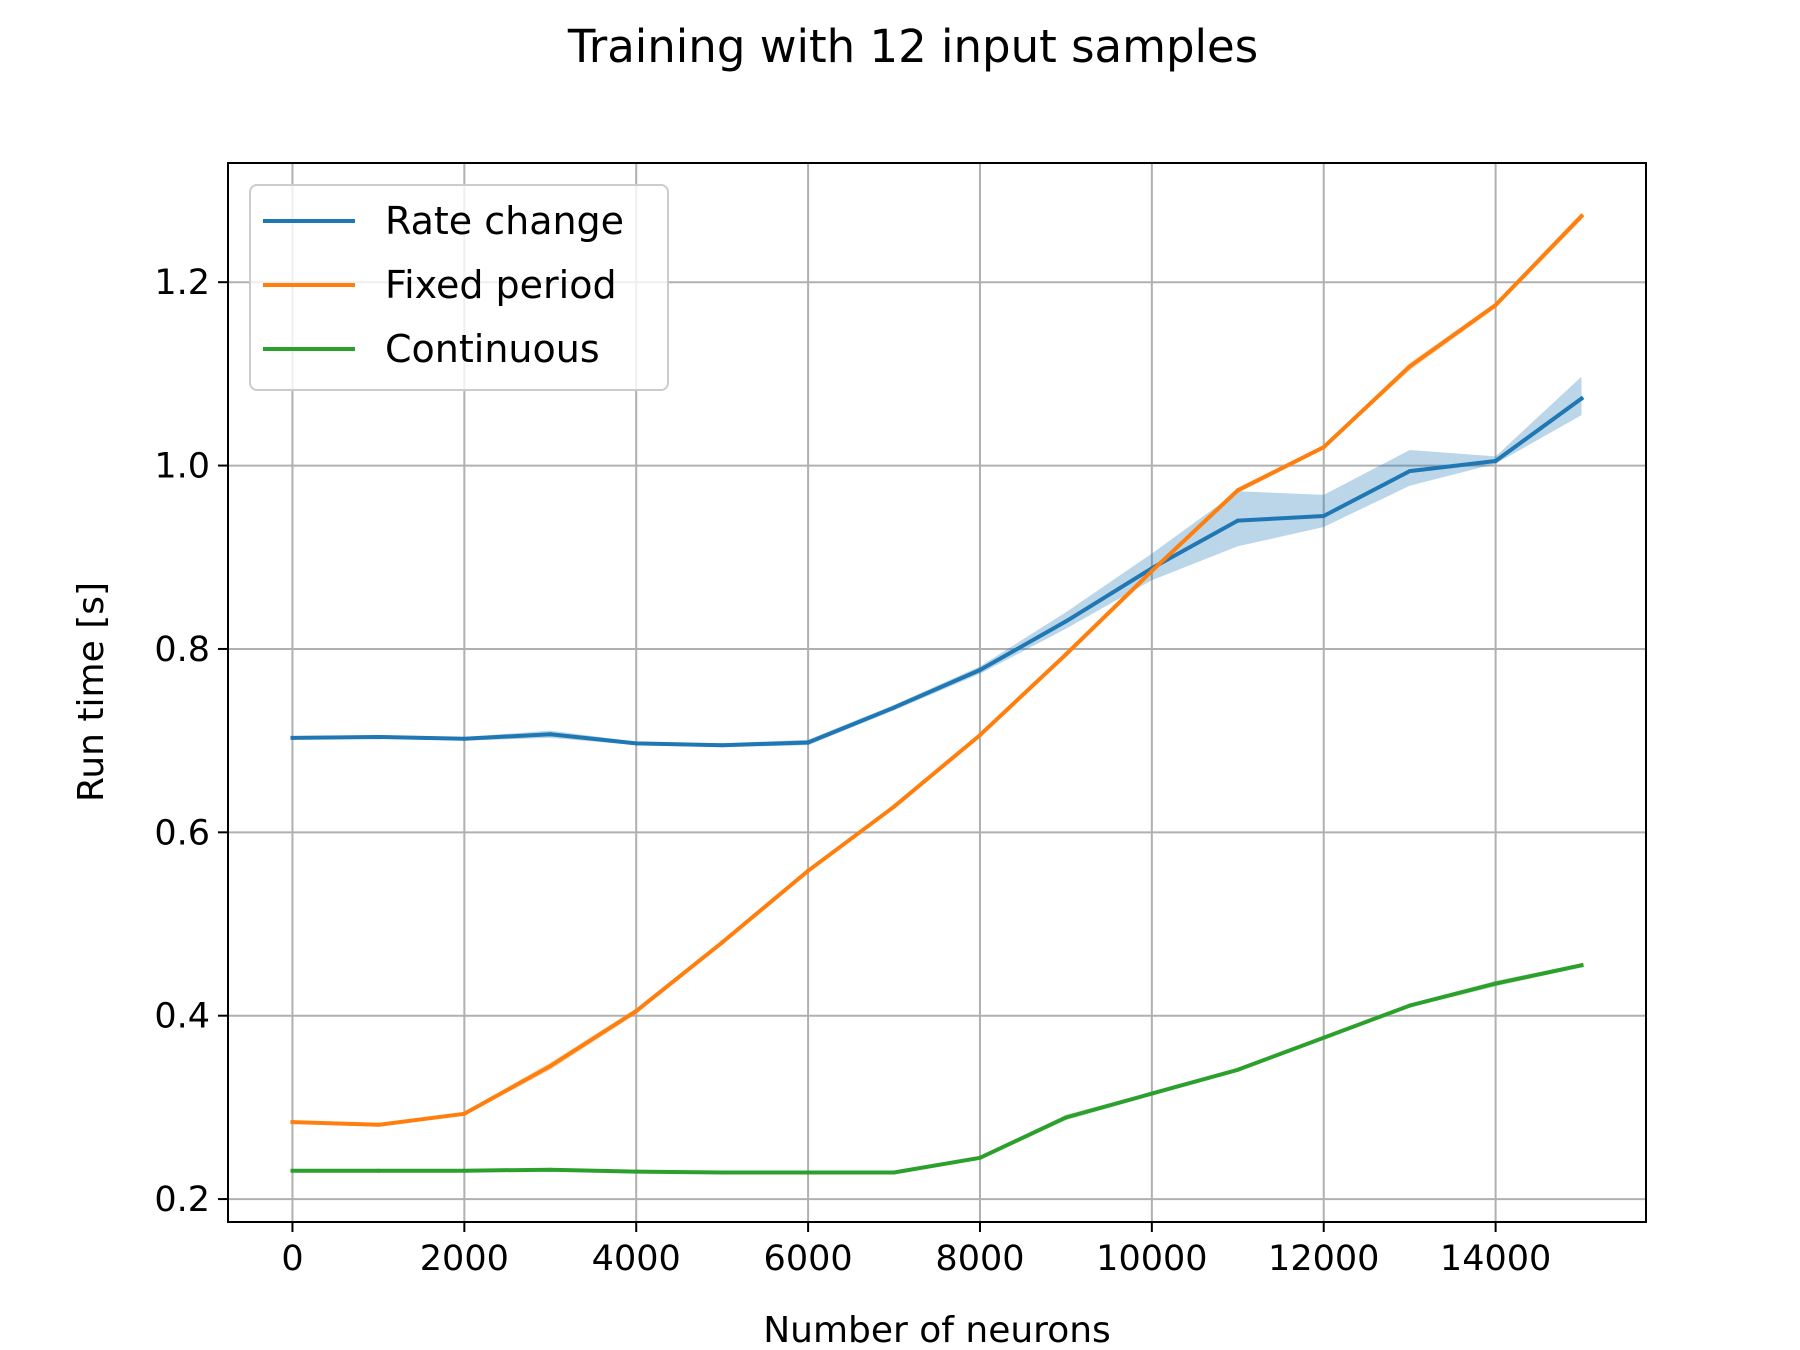 The width and height of the screenshot is (1800, 1350). Describe the element at coordinates (464, 1259) in the screenshot. I see `x-tick-label: 2000` at that location.